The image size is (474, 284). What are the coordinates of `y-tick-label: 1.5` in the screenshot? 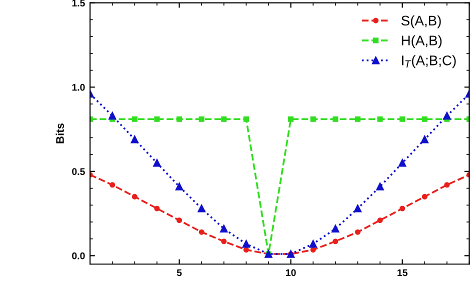 It's located at (78, 3).